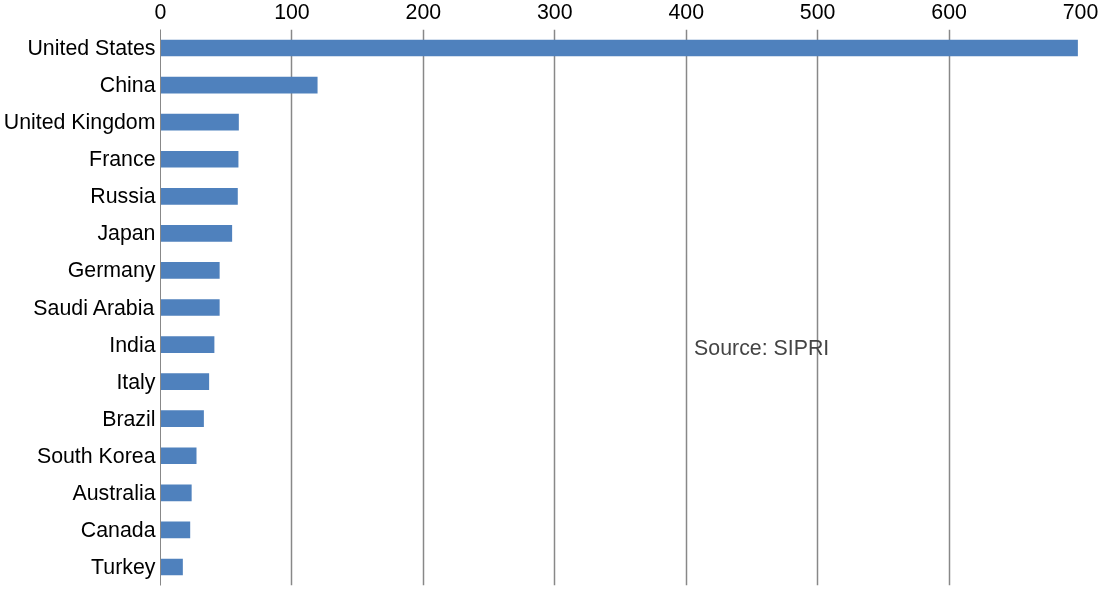 The width and height of the screenshot is (1120, 595). What do you see at coordinates (686, 12) in the screenshot?
I see `x-tick-label: 400` at bounding box center [686, 12].